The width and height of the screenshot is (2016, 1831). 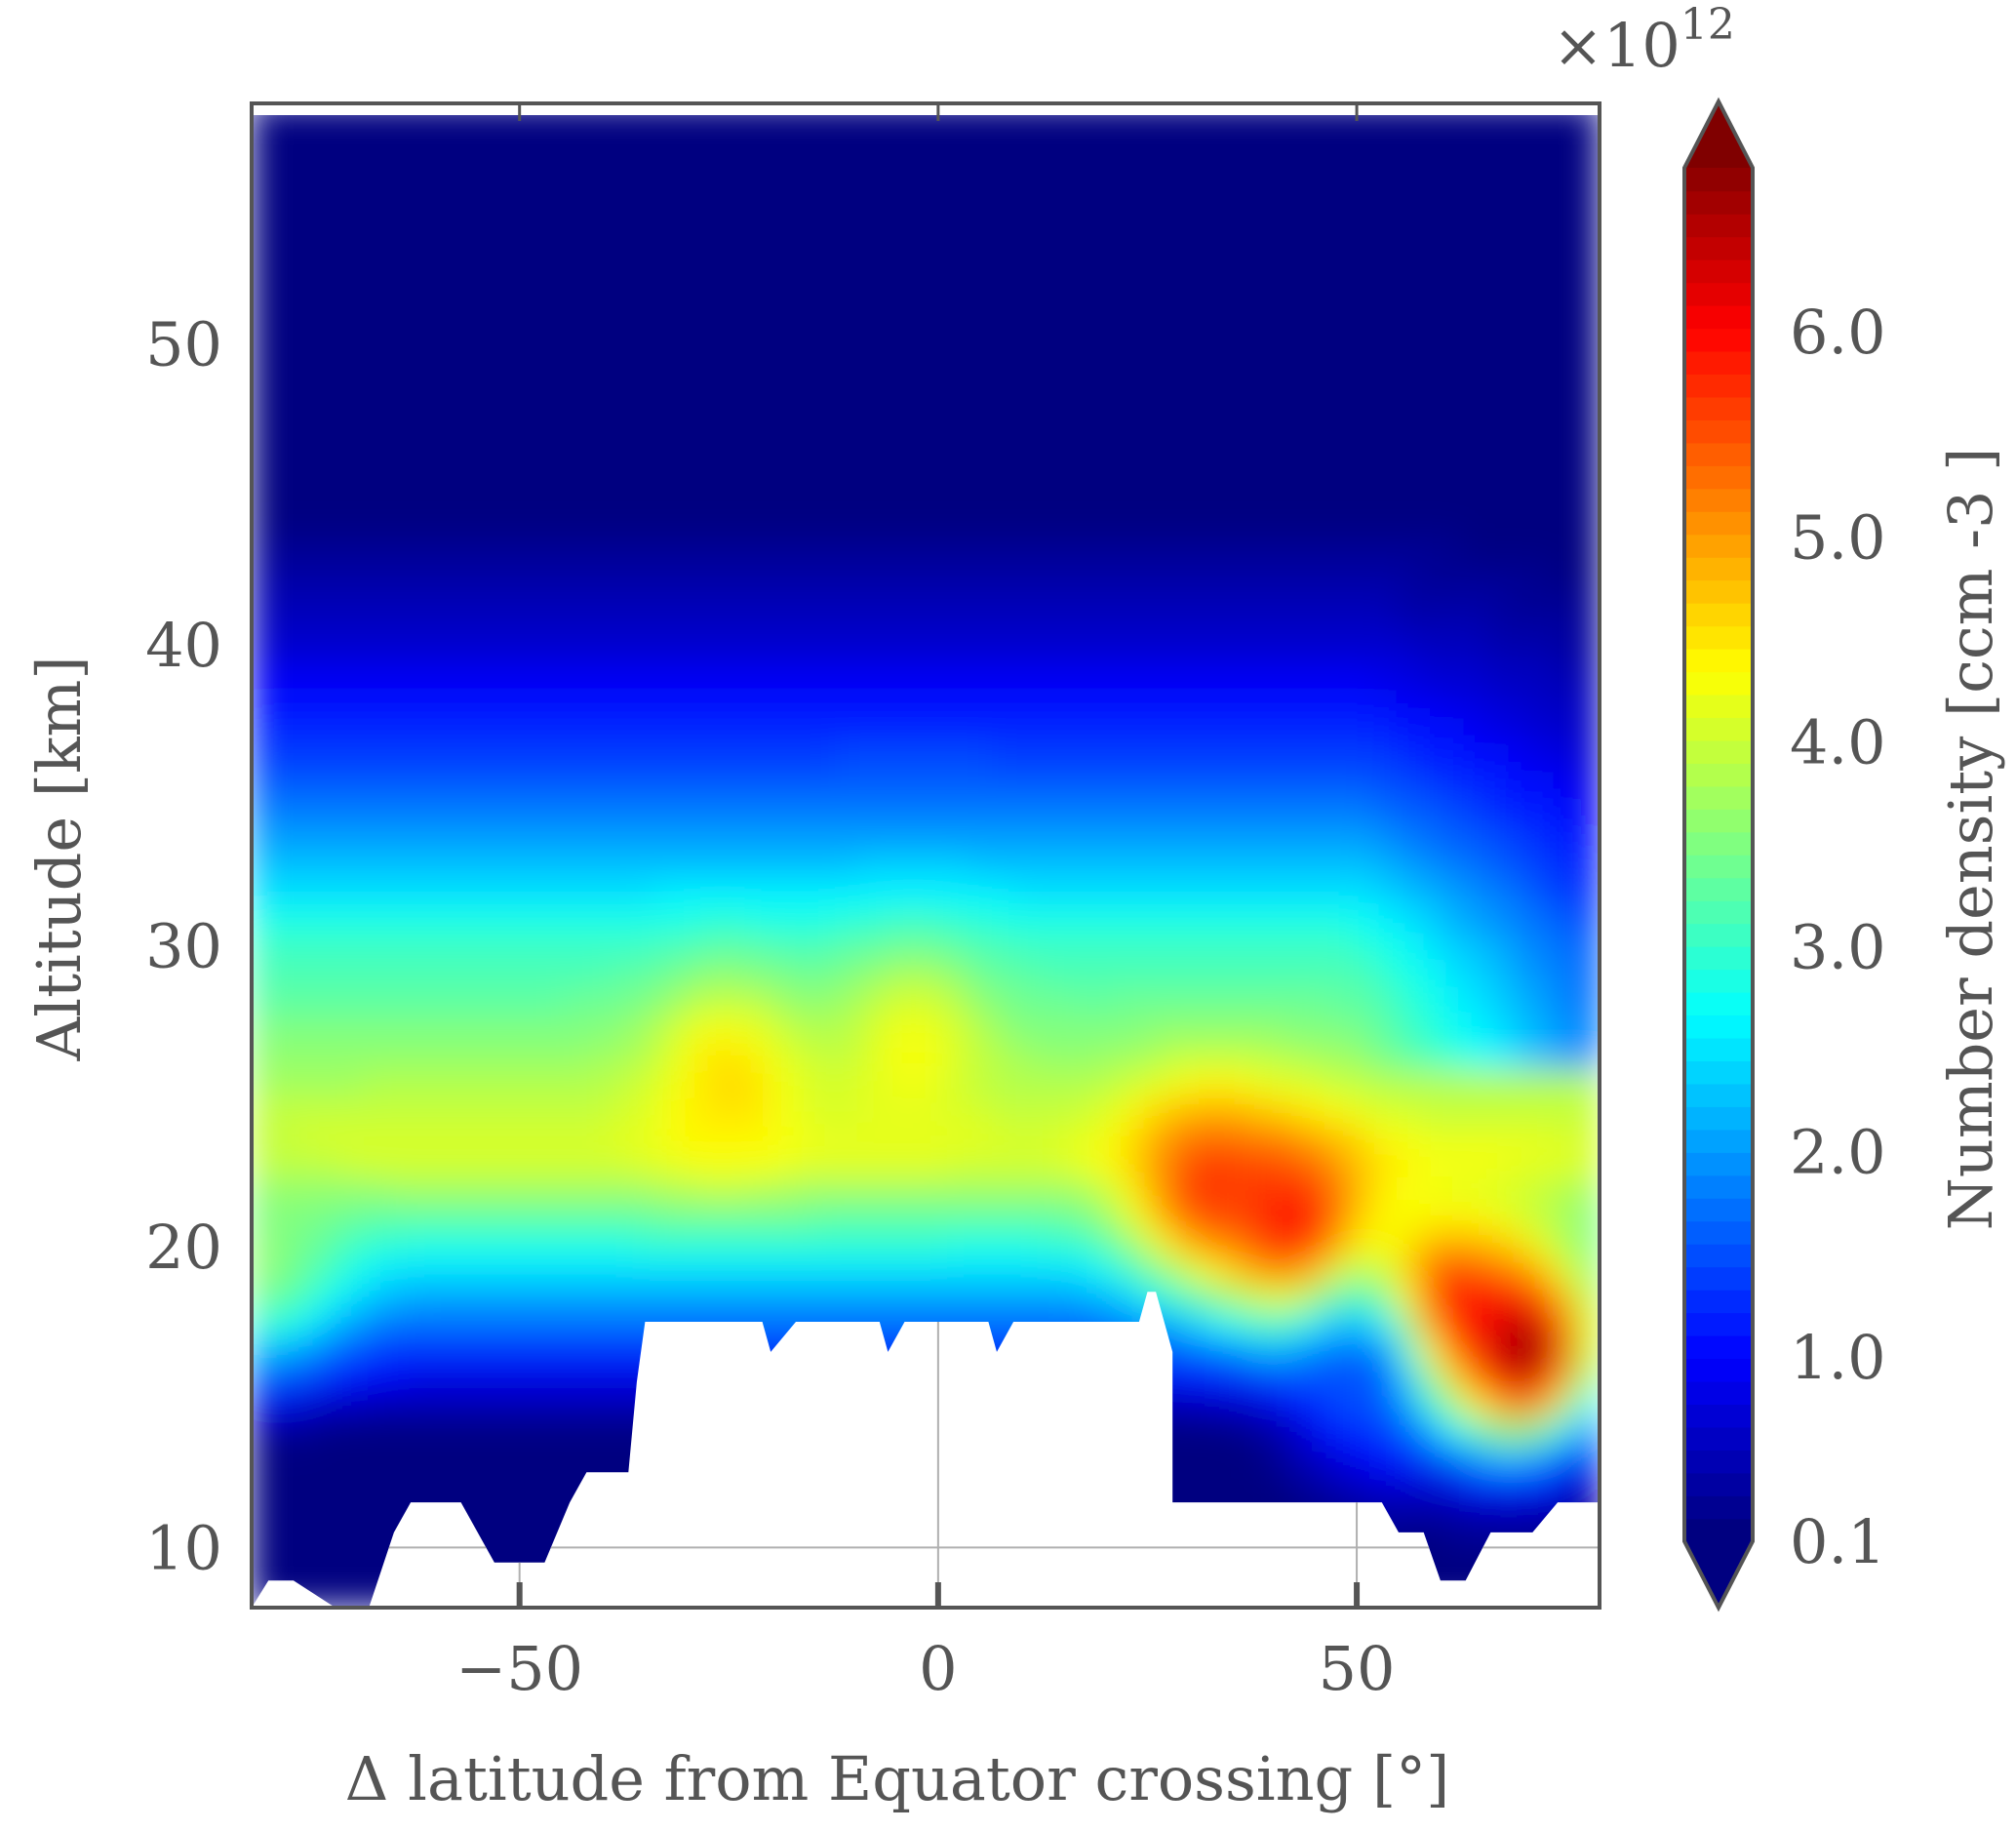 I want to click on x-tick-label: −50, so click(x=519, y=1668).